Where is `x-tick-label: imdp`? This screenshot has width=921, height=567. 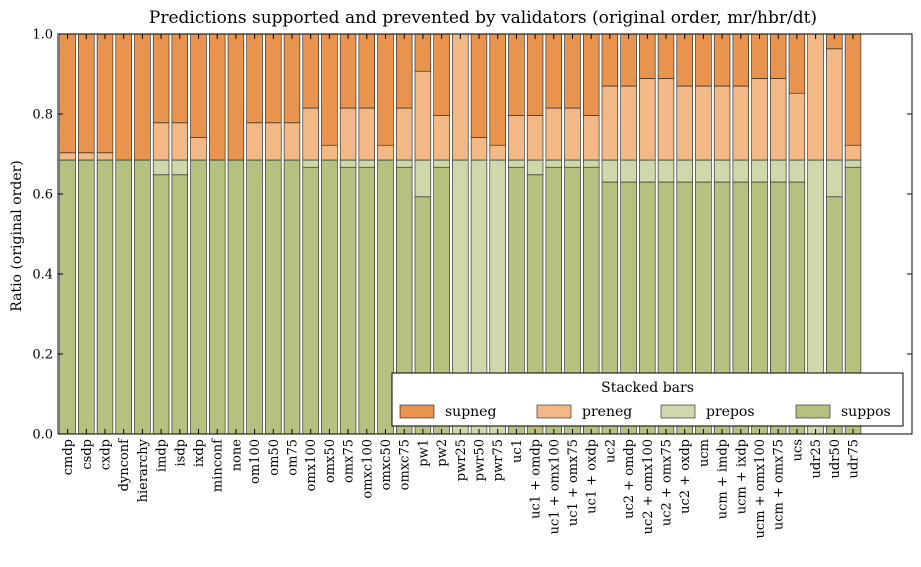 x-tick-label: imdp is located at coordinates (162, 455).